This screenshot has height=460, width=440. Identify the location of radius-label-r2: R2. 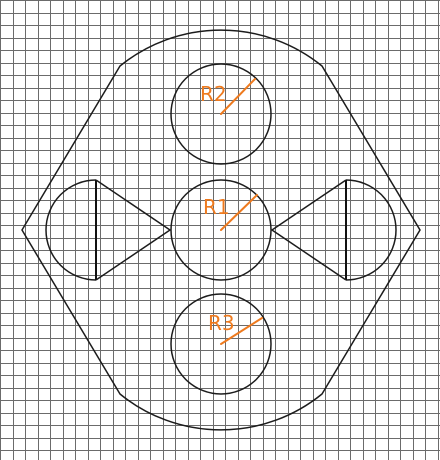
(213, 94).